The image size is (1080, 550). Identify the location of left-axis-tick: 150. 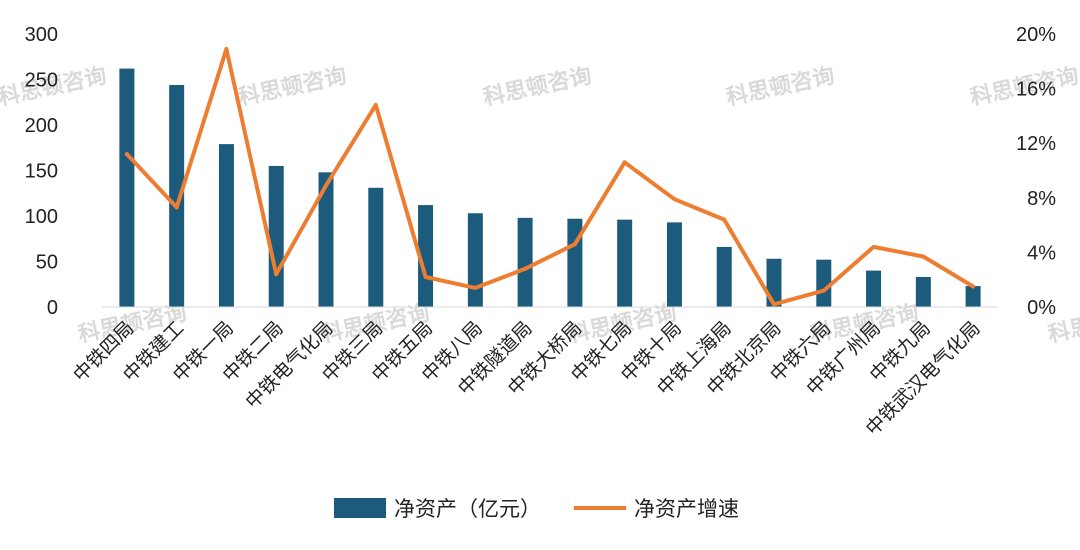
(41, 172).